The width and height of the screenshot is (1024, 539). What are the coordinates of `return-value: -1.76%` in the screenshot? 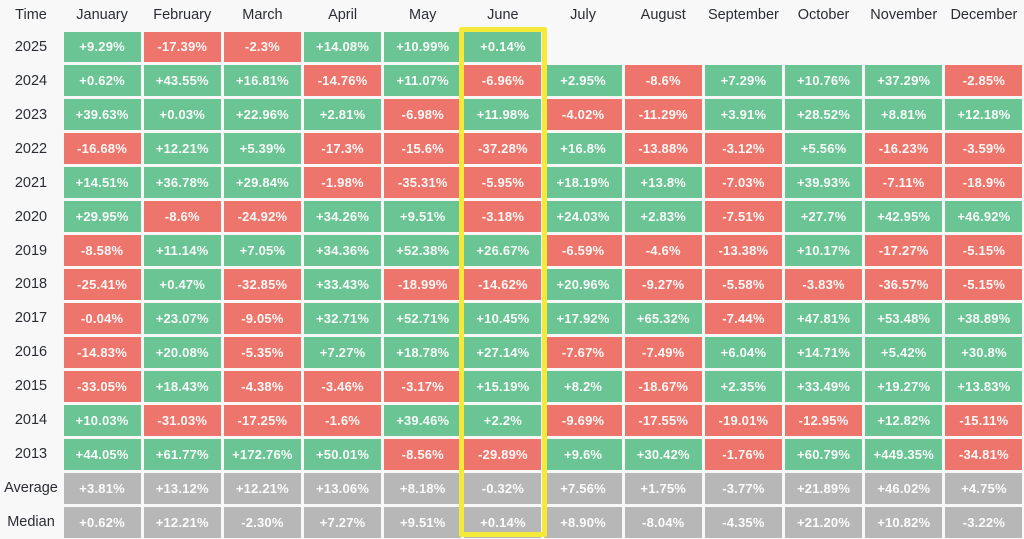 It's located at (743, 454).